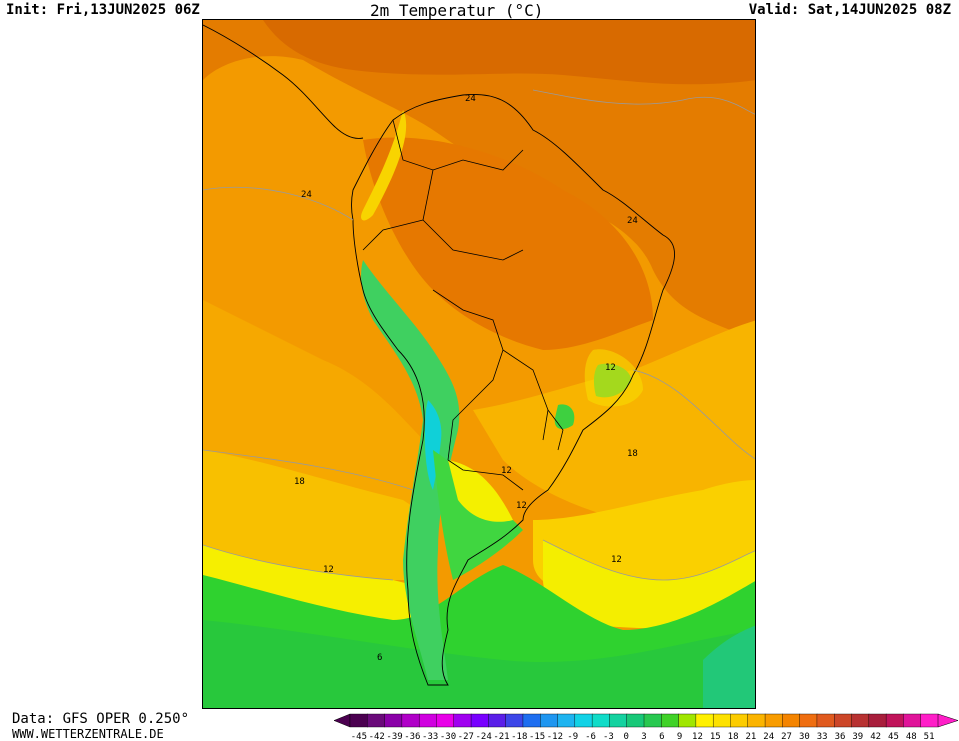 Image resolution: width=959 pixels, height=741 pixels. I want to click on legend-arrow-right, so click(947, 720).